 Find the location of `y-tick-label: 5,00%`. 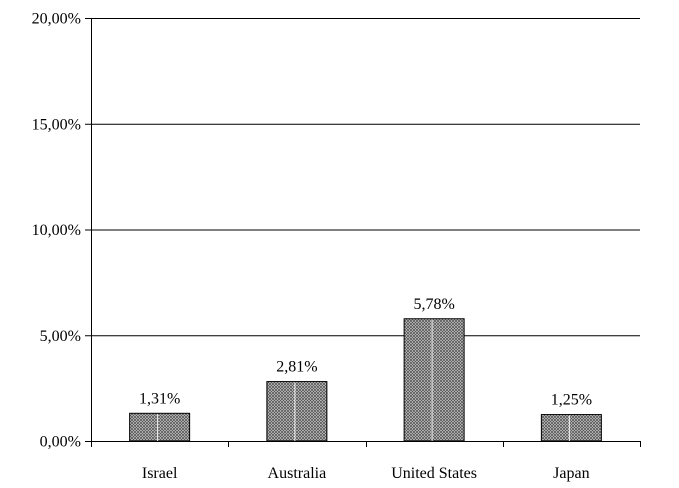

y-tick-label: 5,00% is located at coordinates (60, 336).